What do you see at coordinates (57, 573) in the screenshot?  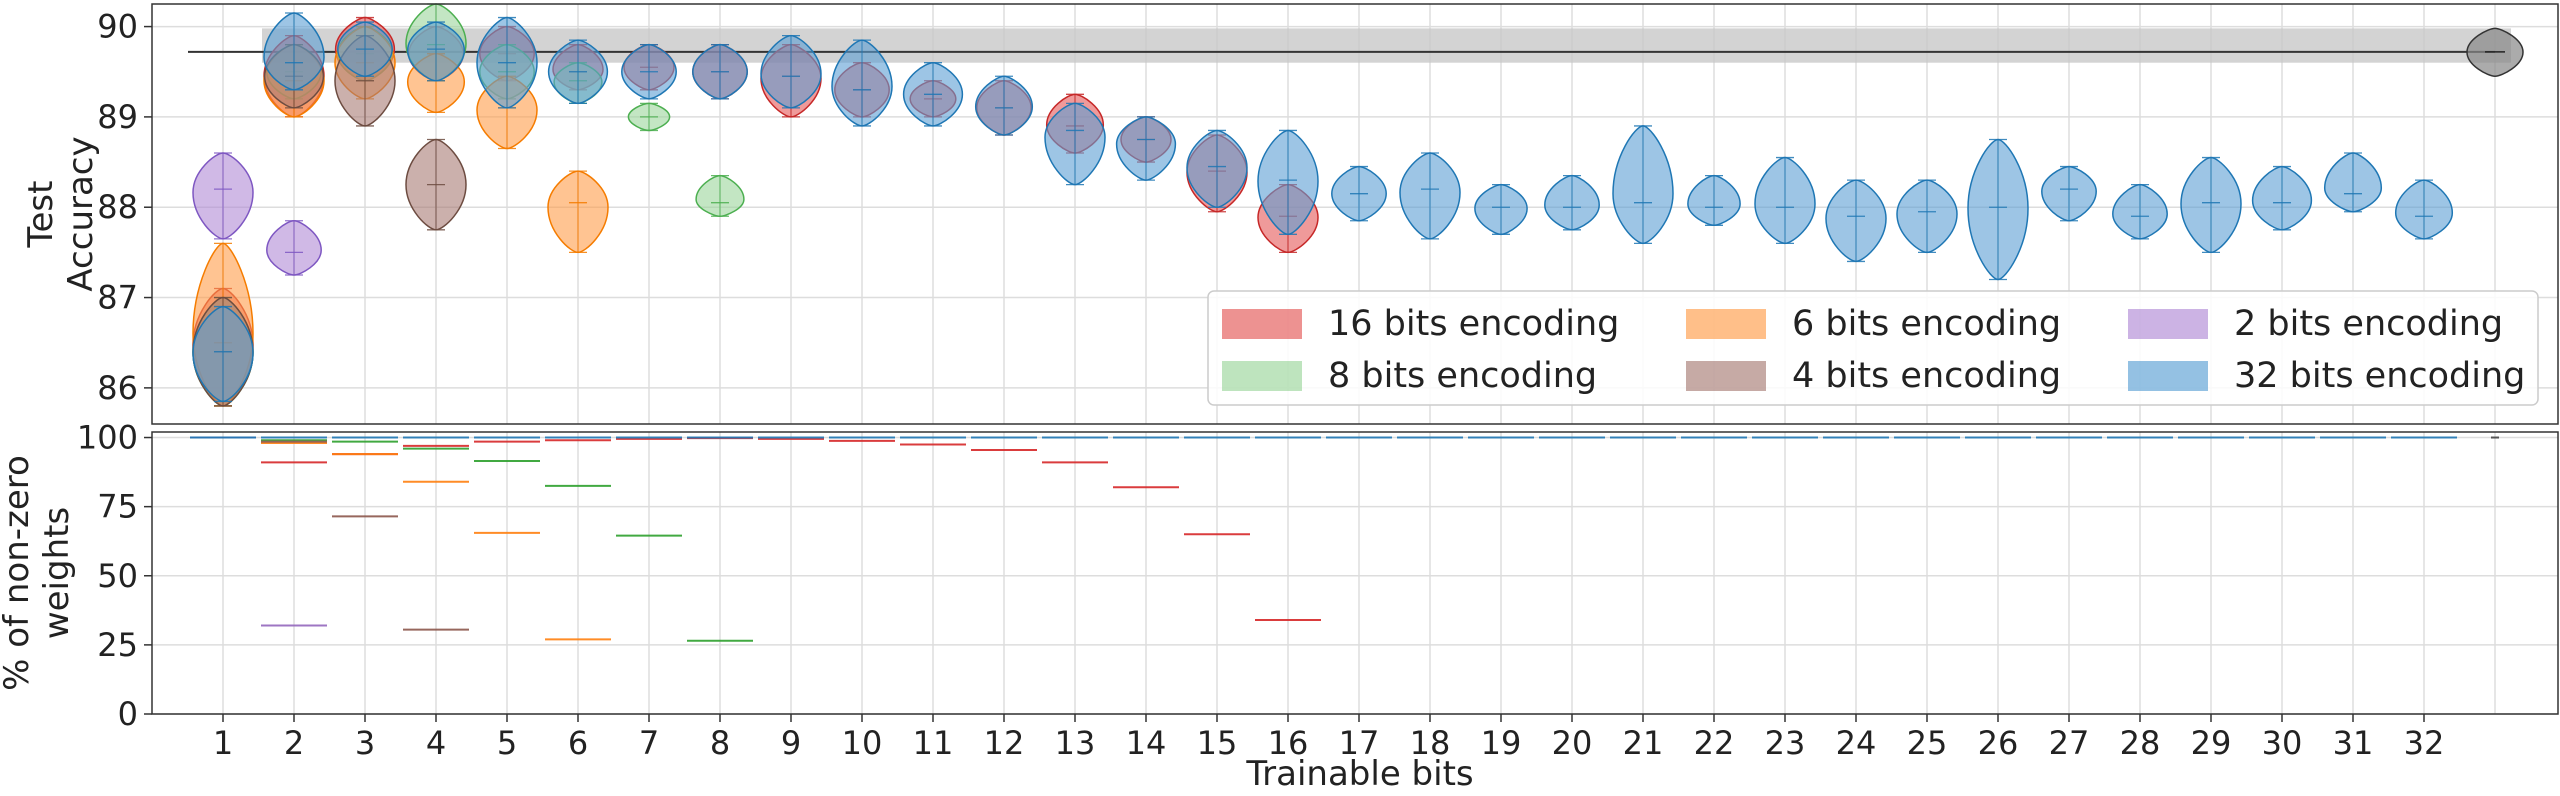 I see `sparsity-y-label-line2: weights` at bounding box center [57, 573].